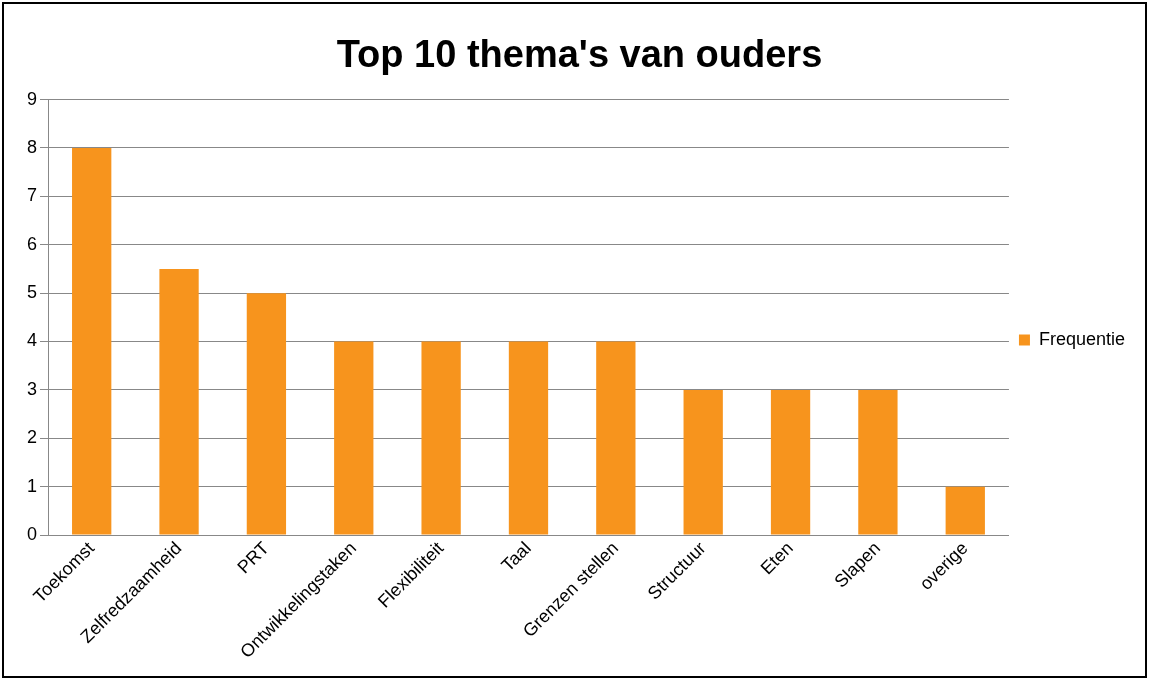  Describe the element at coordinates (579, 54) in the screenshot. I see `chart-title: Top 10 thema's van ouders` at that location.